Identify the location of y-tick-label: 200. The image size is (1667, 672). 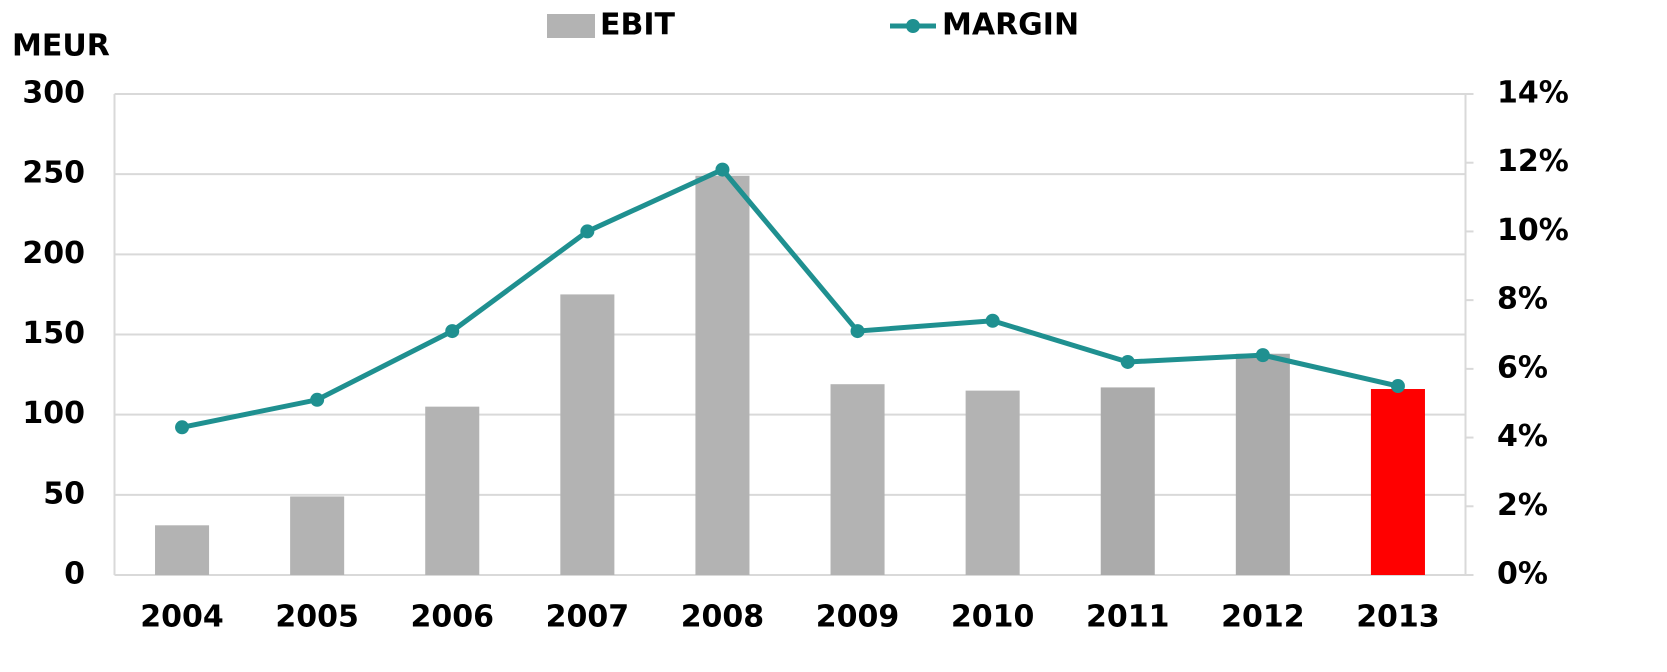
(53, 253).